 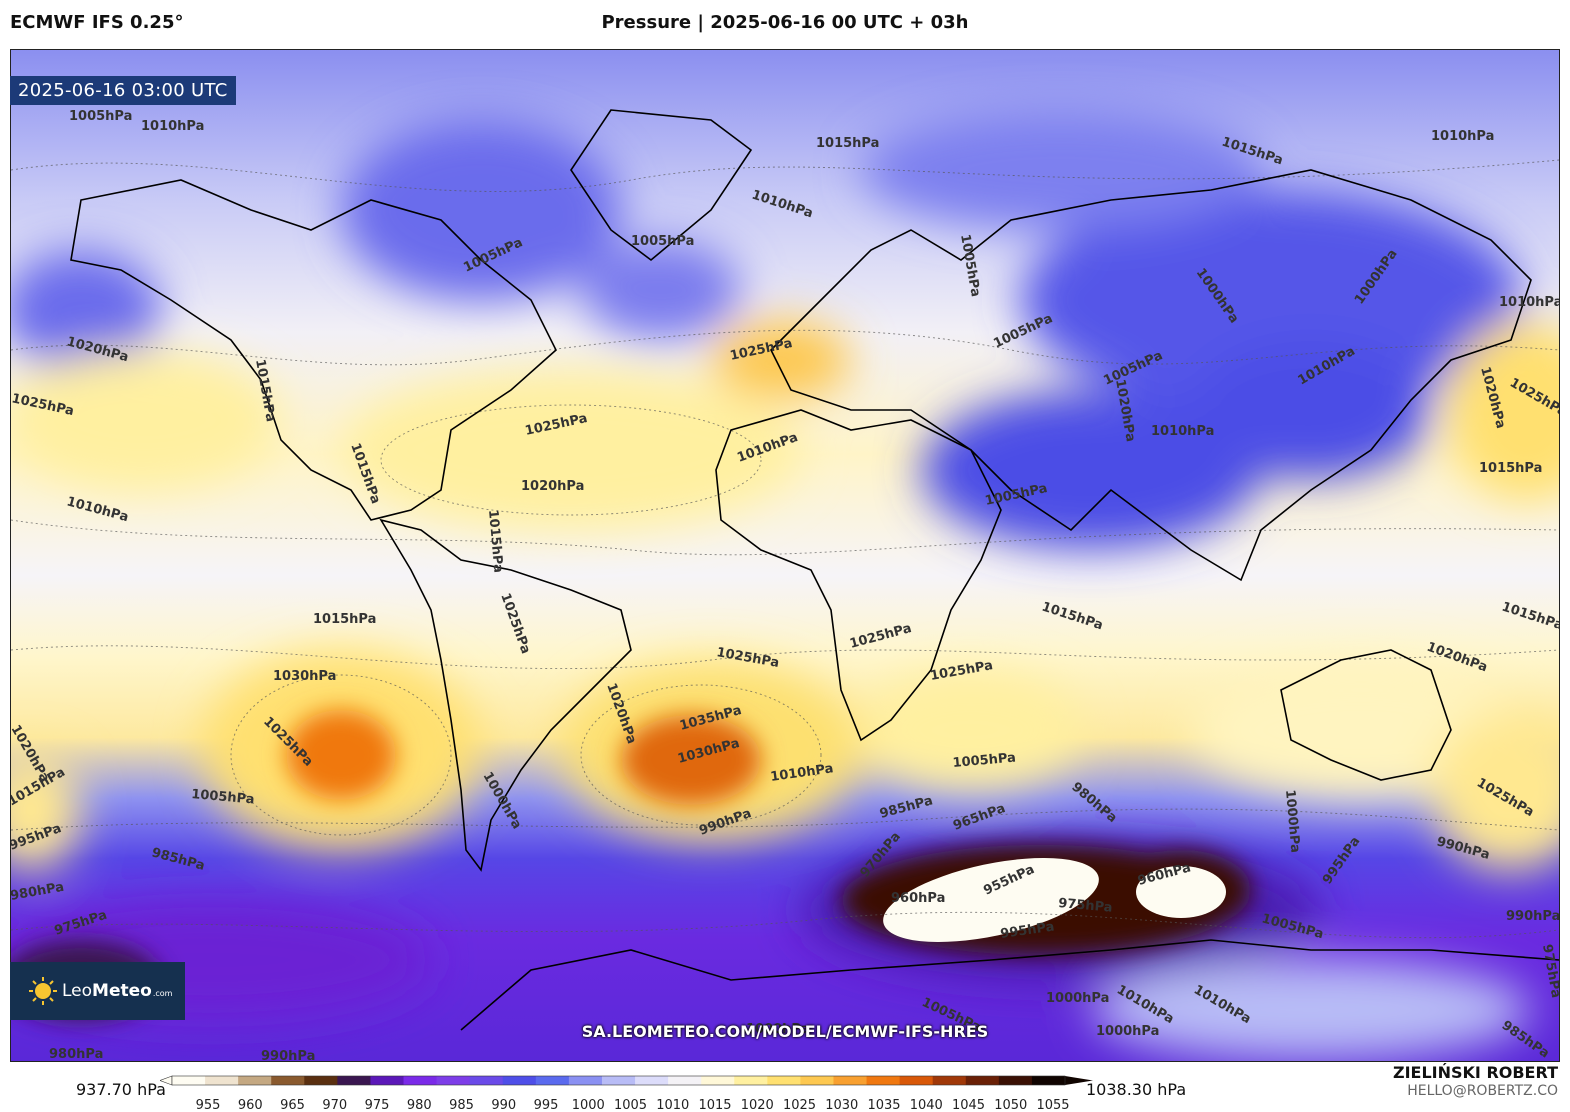 I want to click on isobar-label: 960hPa, so click(x=918, y=898).